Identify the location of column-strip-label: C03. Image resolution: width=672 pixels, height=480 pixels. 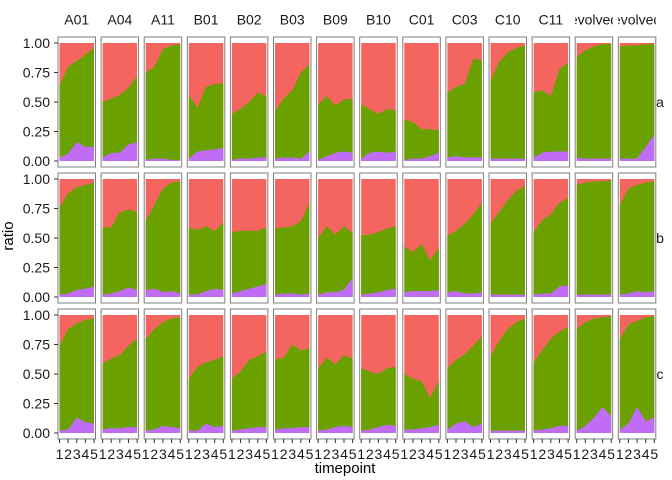
(465, 20).